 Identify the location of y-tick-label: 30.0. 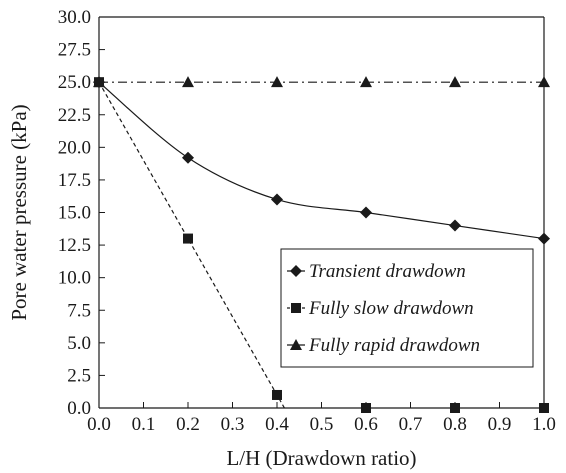
(74, 17).